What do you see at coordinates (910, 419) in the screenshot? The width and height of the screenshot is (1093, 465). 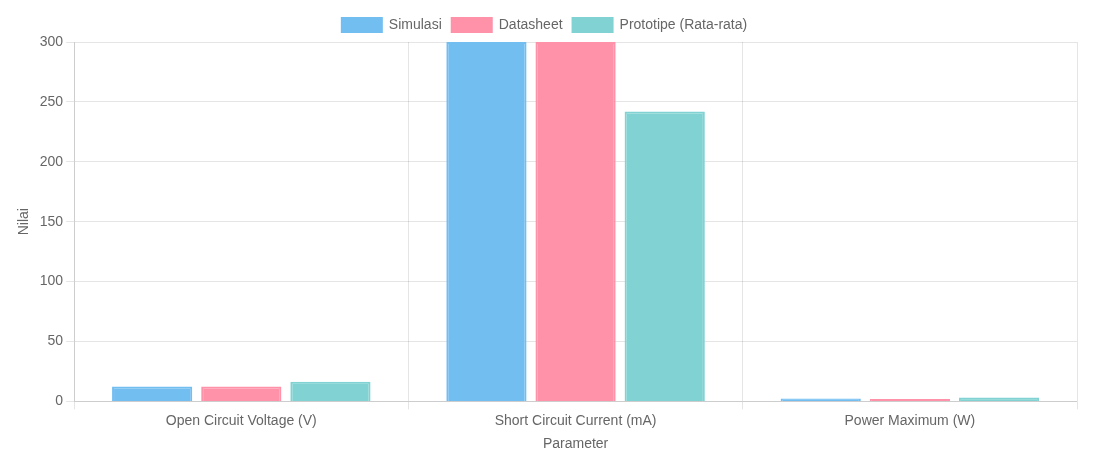 I see `x-tick-label: Power Maximum (W)` at bounding box center [910, 419].